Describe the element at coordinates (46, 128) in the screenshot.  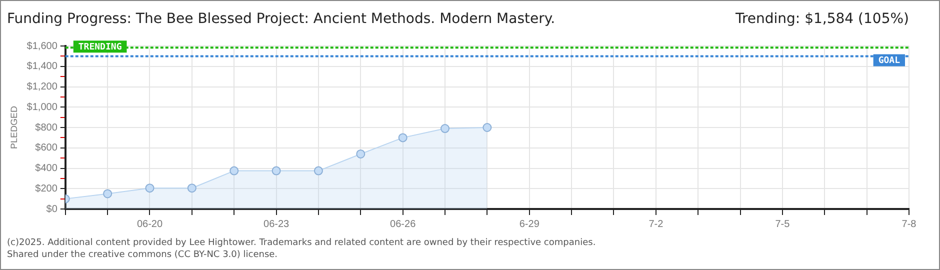
I see `y-tick-label: $800` at that location.